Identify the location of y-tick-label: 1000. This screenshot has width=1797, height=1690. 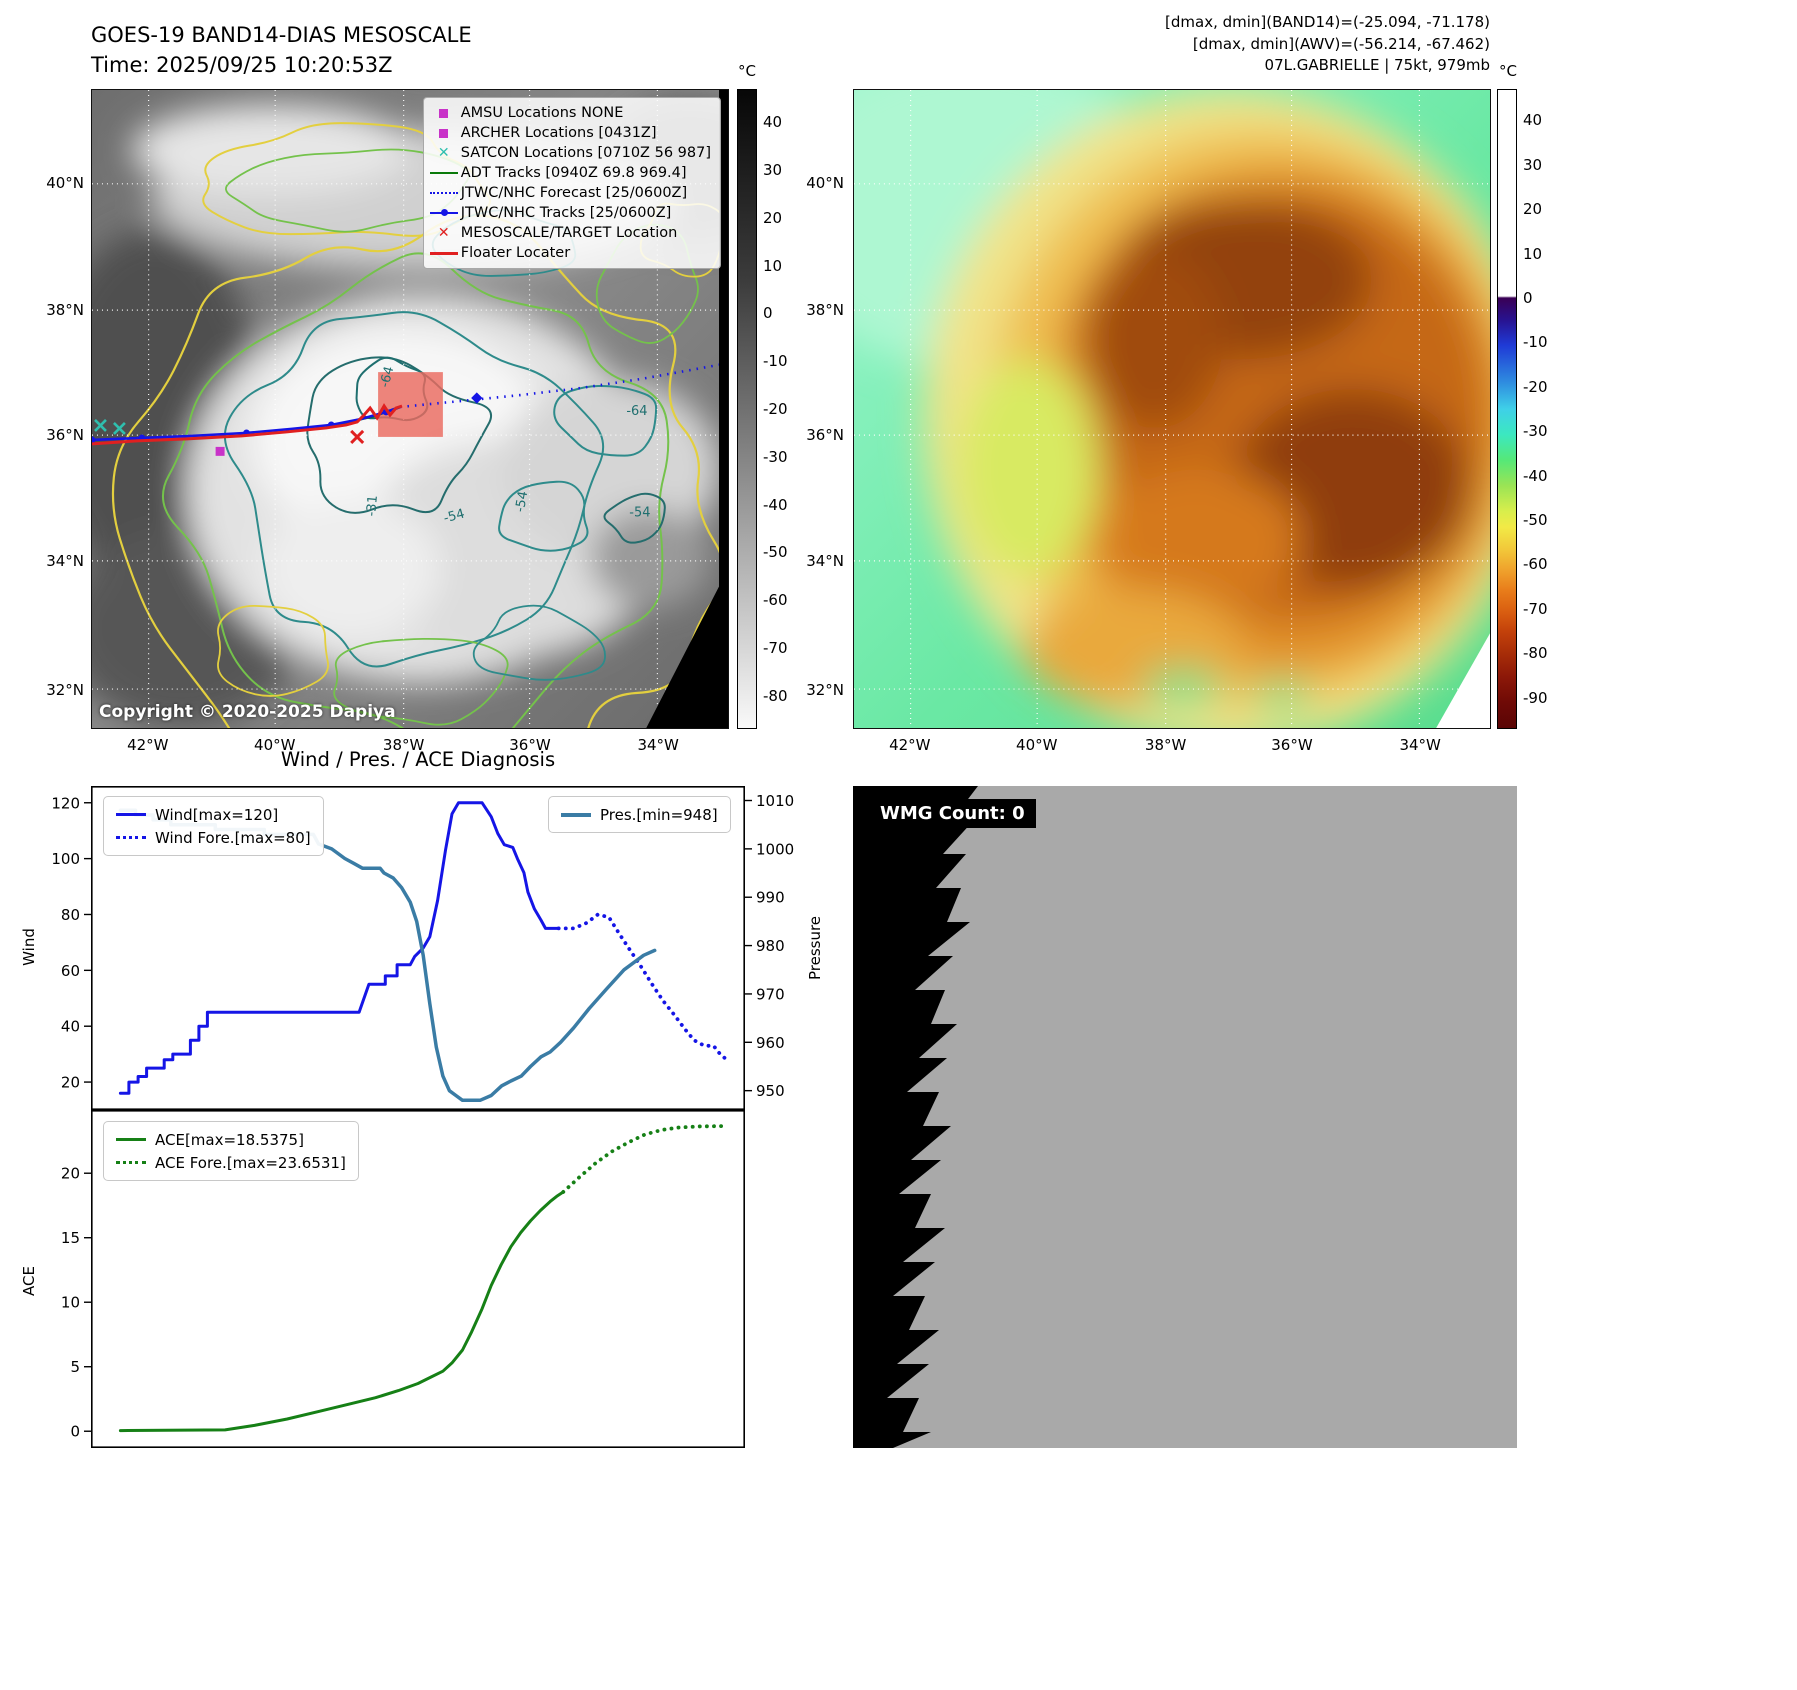
(775, 849).